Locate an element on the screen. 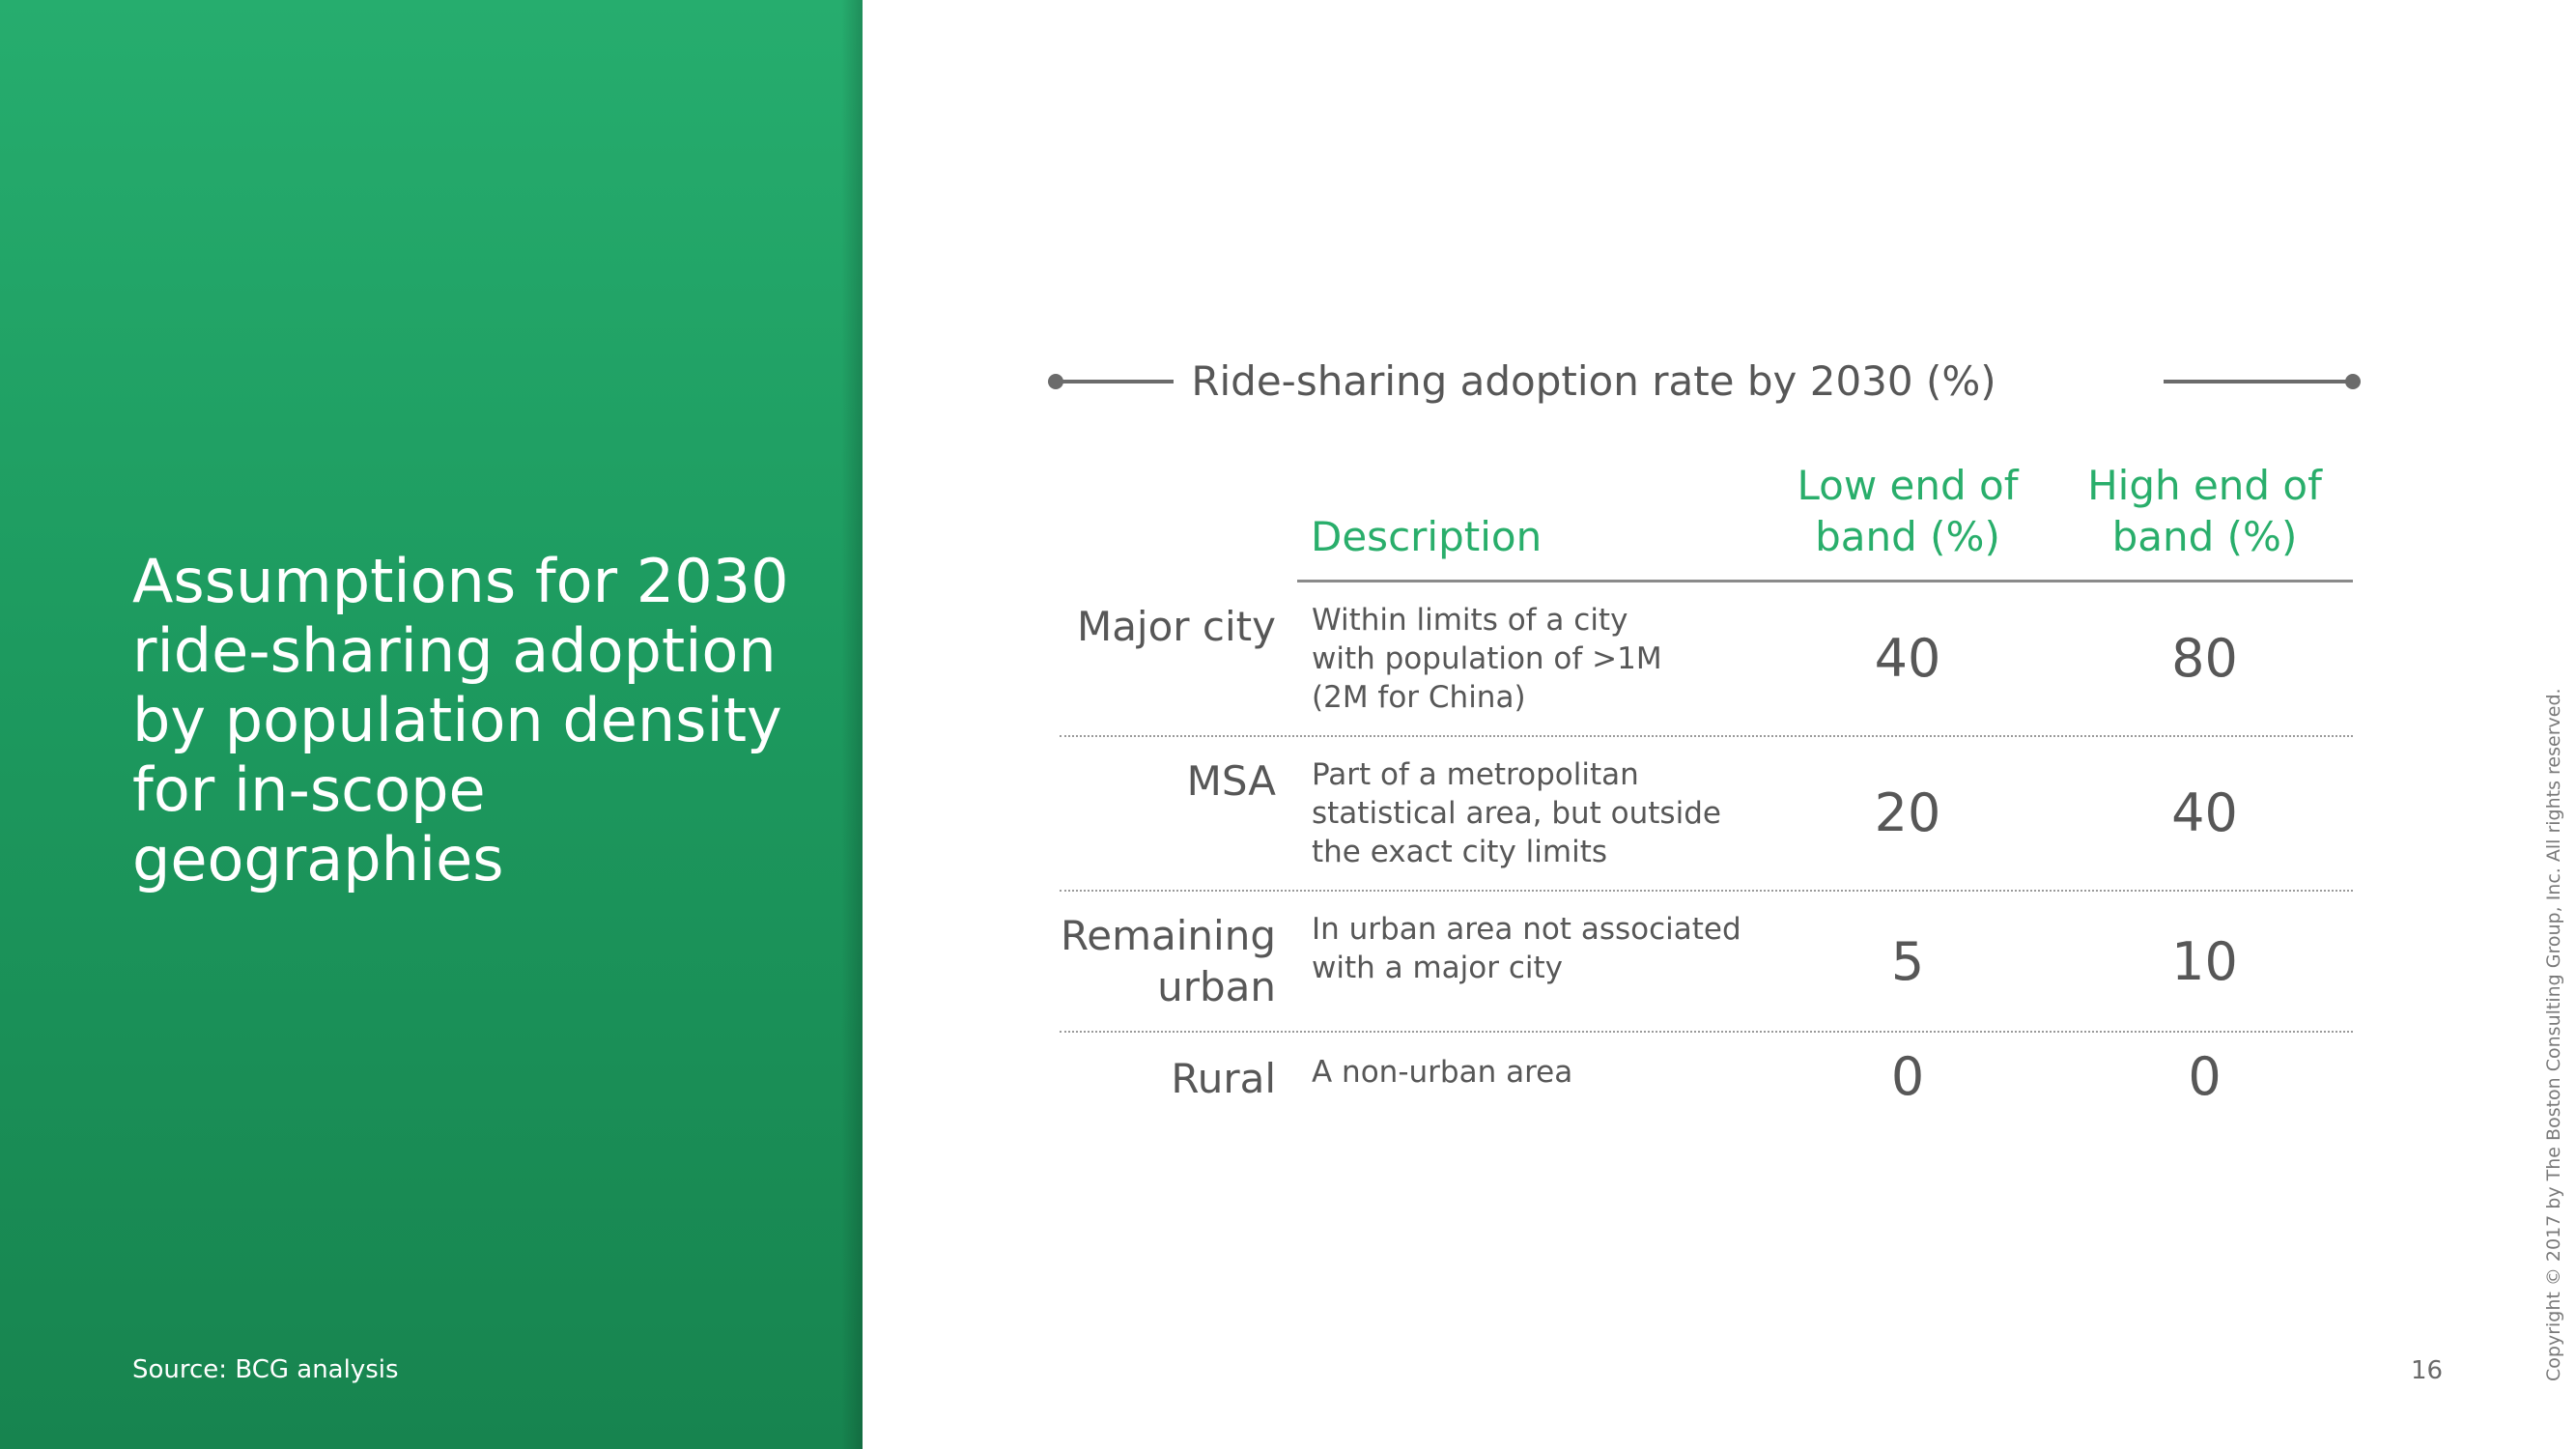 Image resolution: width=2576 pixels, height=1449 pixels. row-label-line: urban is located at coordinates (1216, 986).